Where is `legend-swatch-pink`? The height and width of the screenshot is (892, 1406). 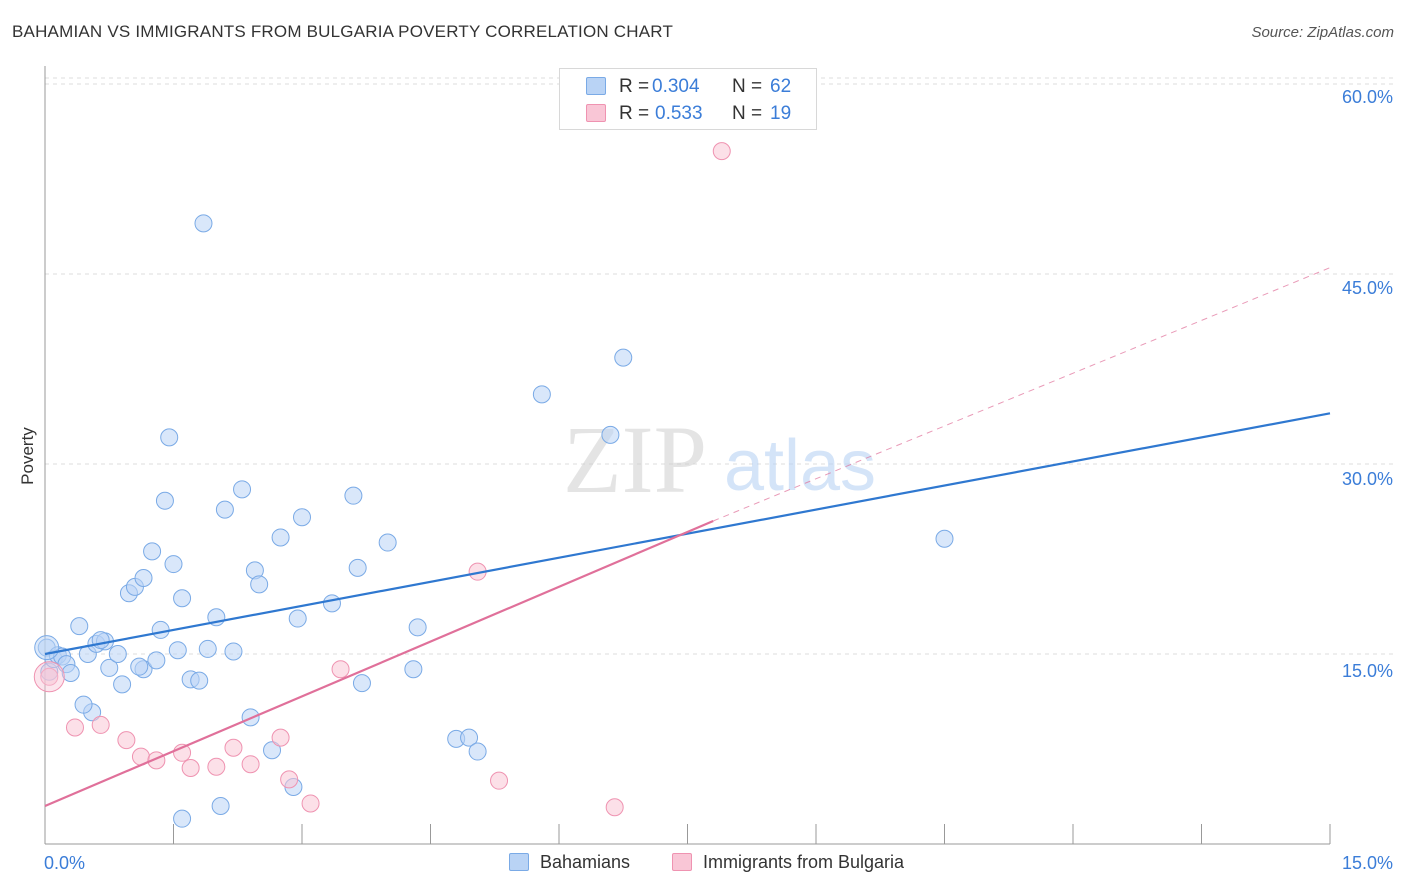
legend-swatch-pink is located at coordinates (682, 862).